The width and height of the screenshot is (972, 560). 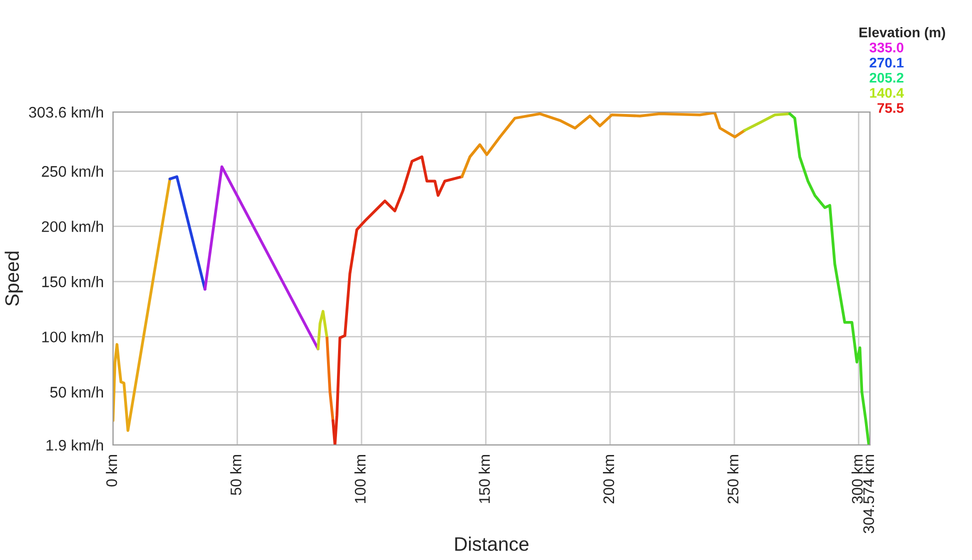 What do you see at coordinates (236, 475) in the screenshot?
I see `x-tick-label: 50 km` at bounding box center [236, 475].